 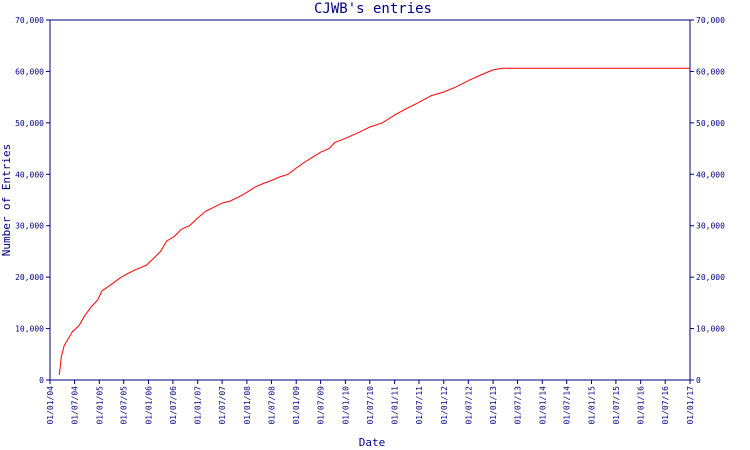 I want to click on x-tick-label: 01/07/05, so click(x=124, y=405).